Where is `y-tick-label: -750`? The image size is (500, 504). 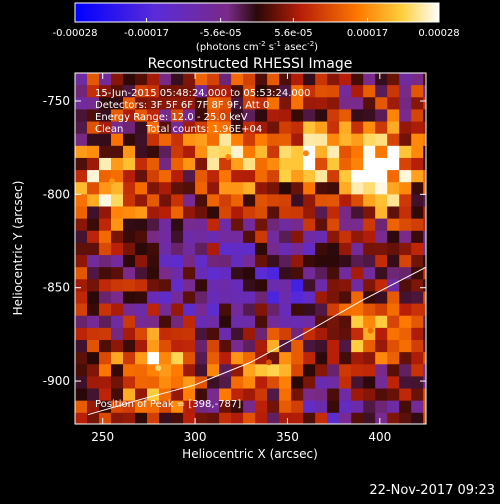 y-tick-label: -750 is located at coordinates (56, 101).